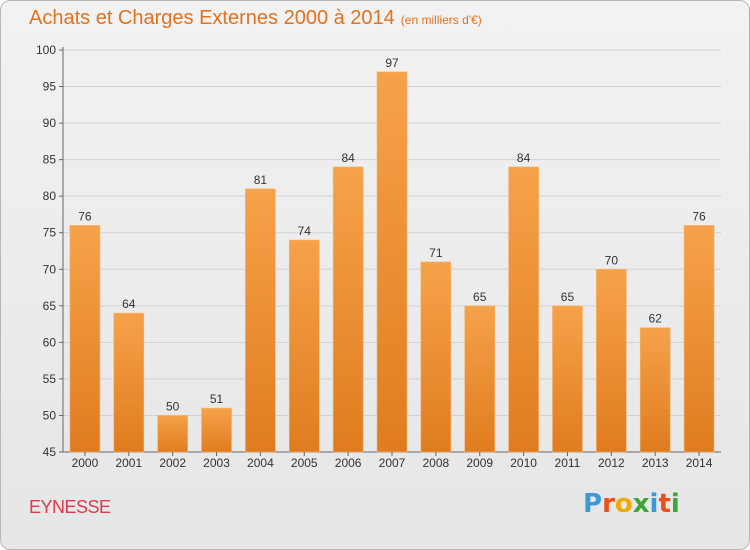  What do you see at coordinates (173, 406) in the screenshot?
I see `data-label: 50` at bounding box center [173, 406].